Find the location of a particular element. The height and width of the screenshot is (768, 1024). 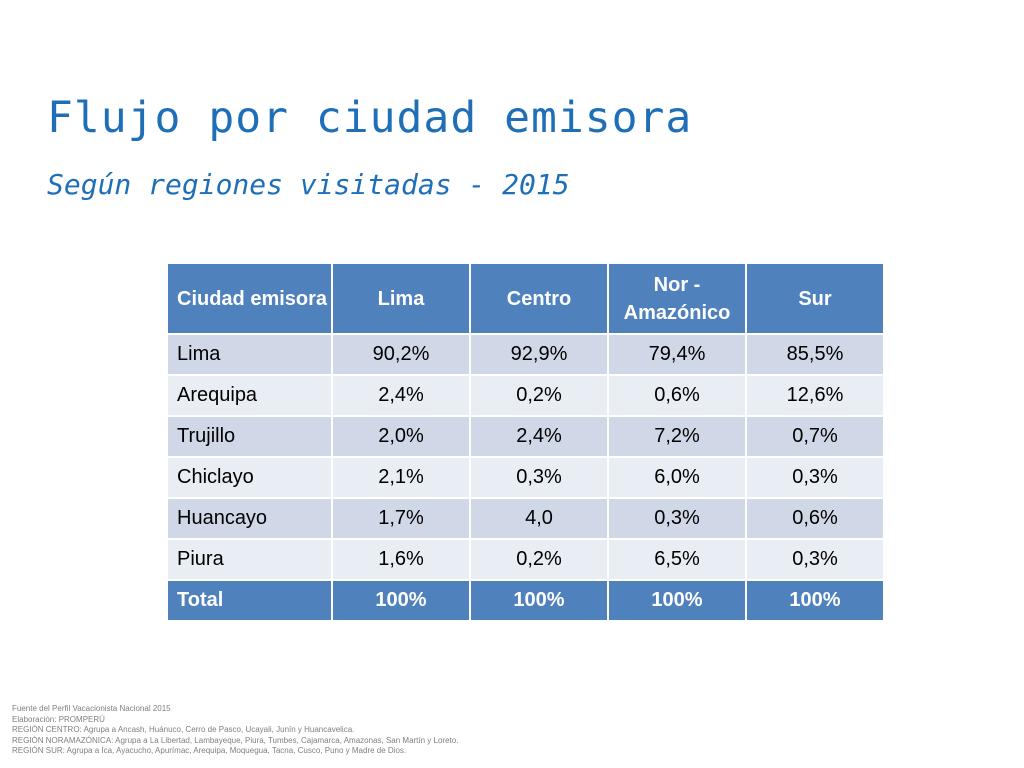

header-lima: Lima is located at coordinates (401, 298).